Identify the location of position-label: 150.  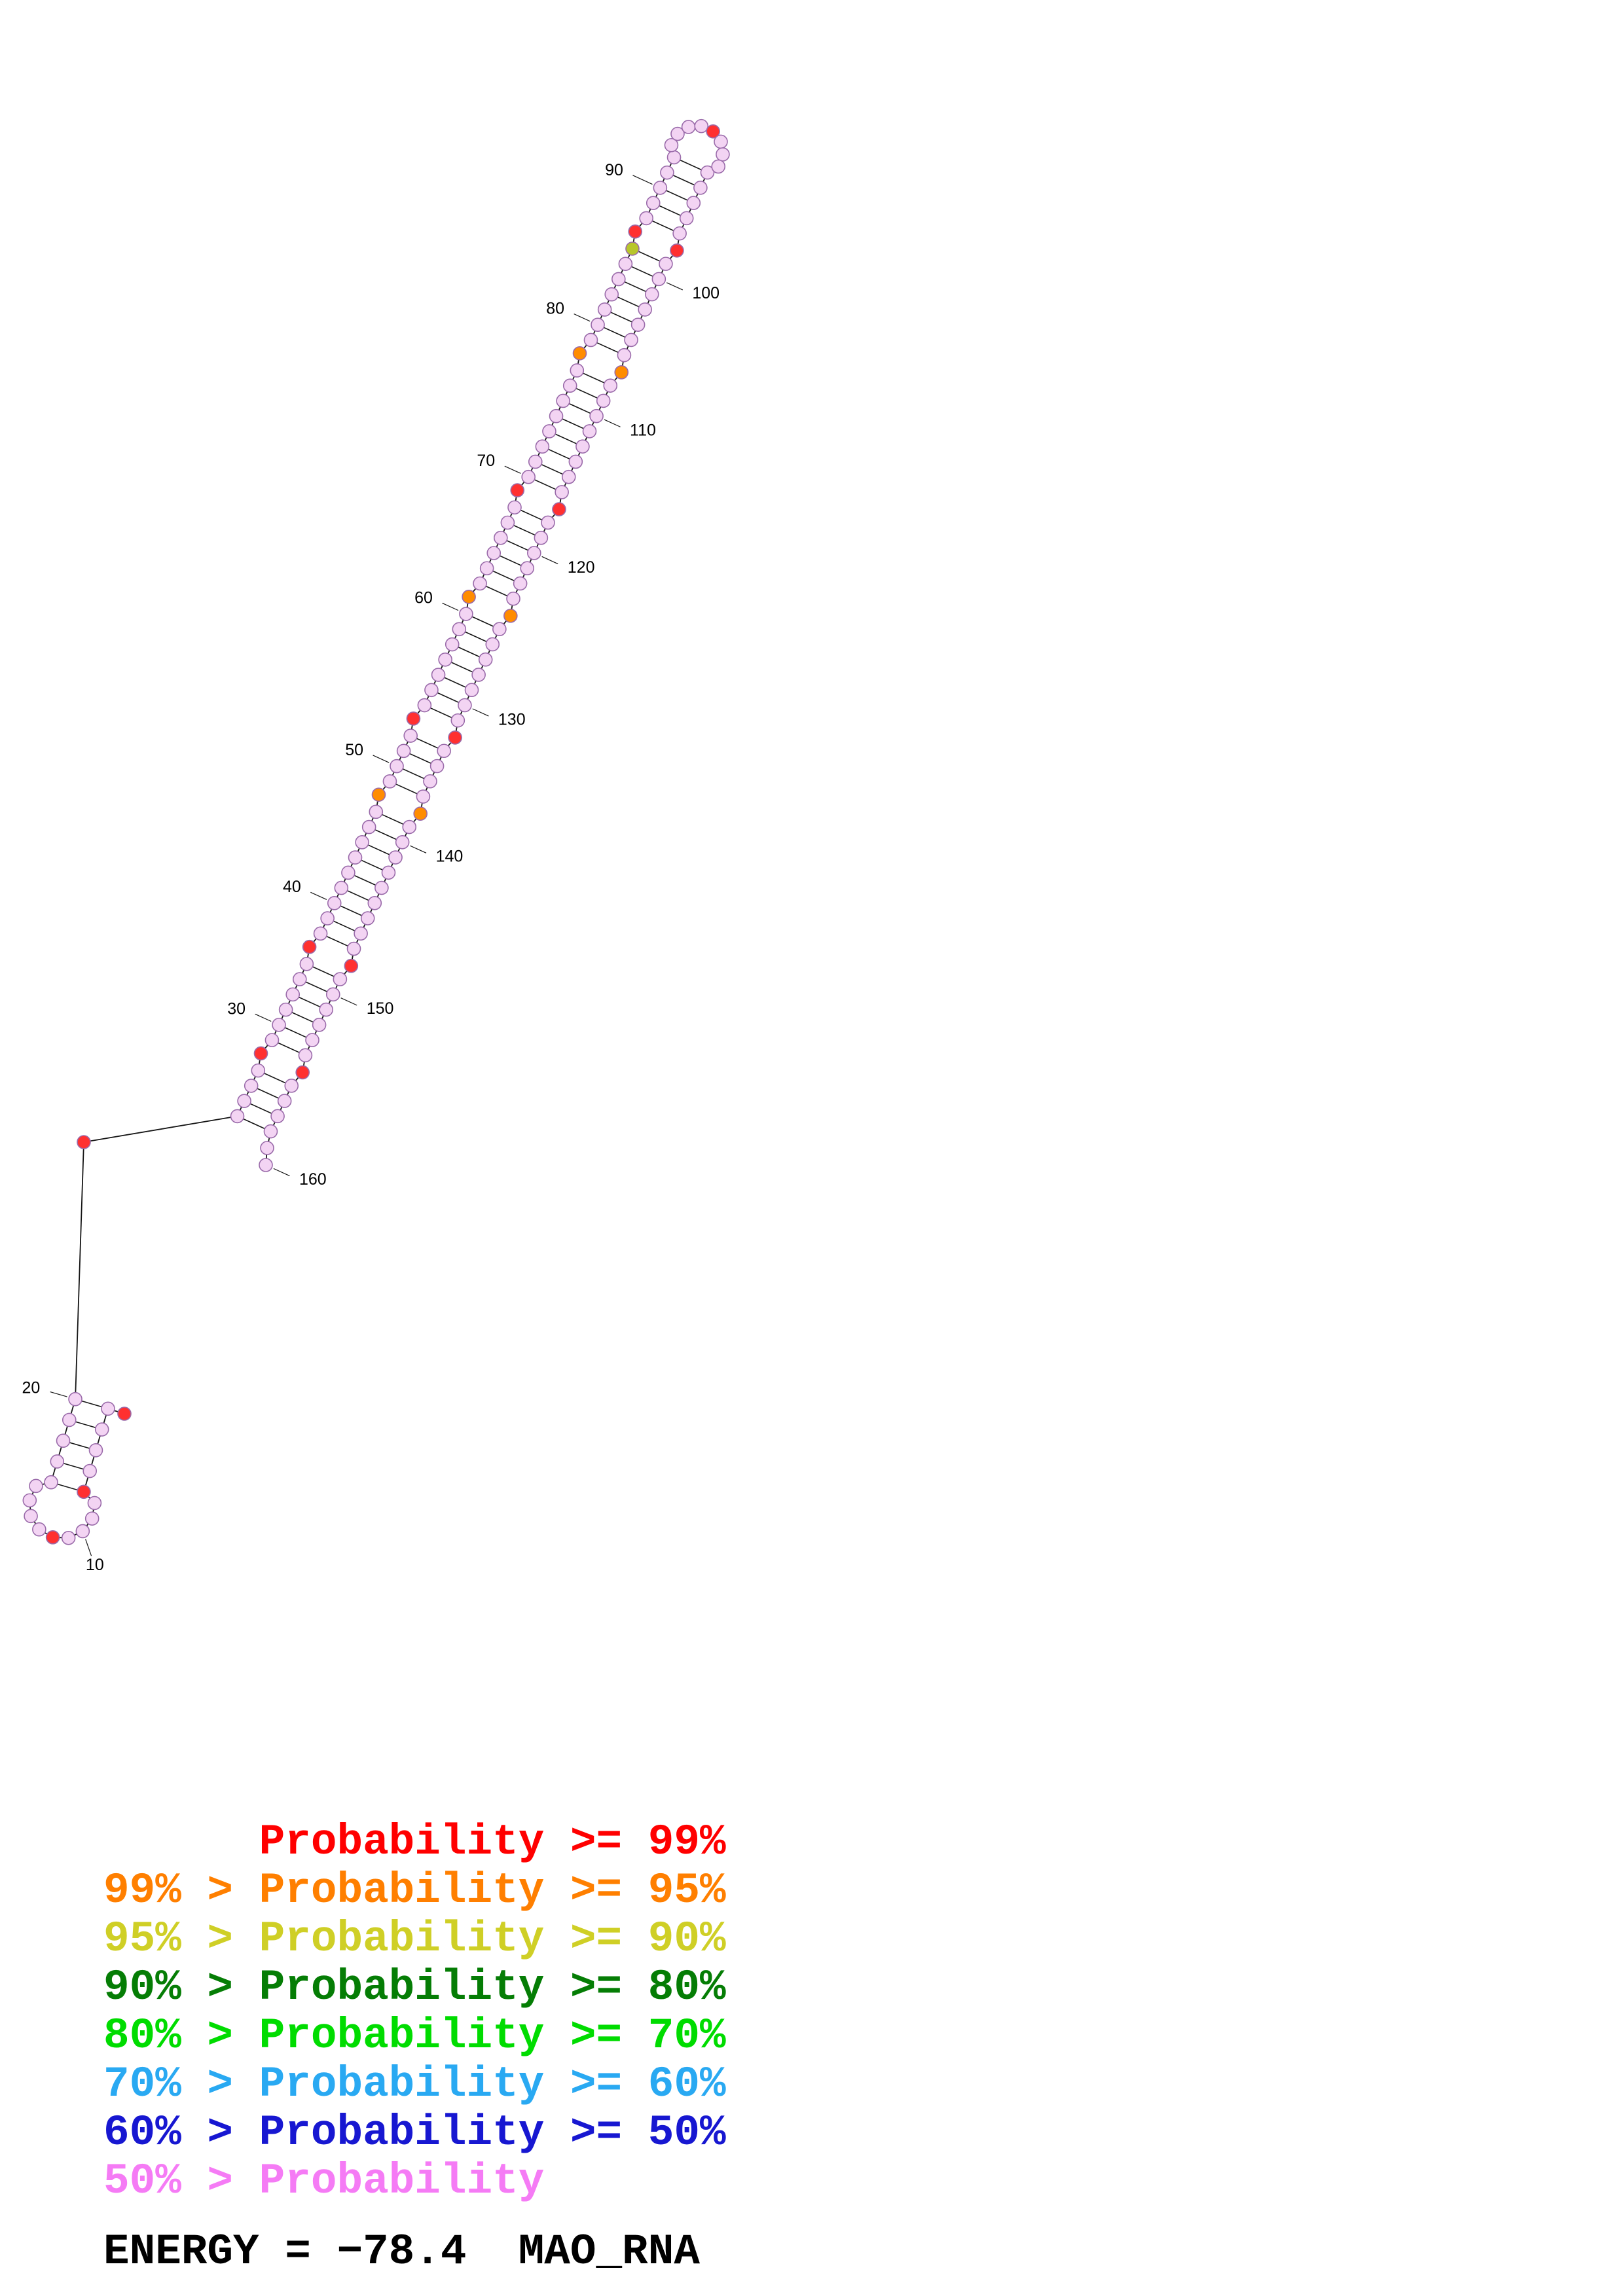
(380, 1008).